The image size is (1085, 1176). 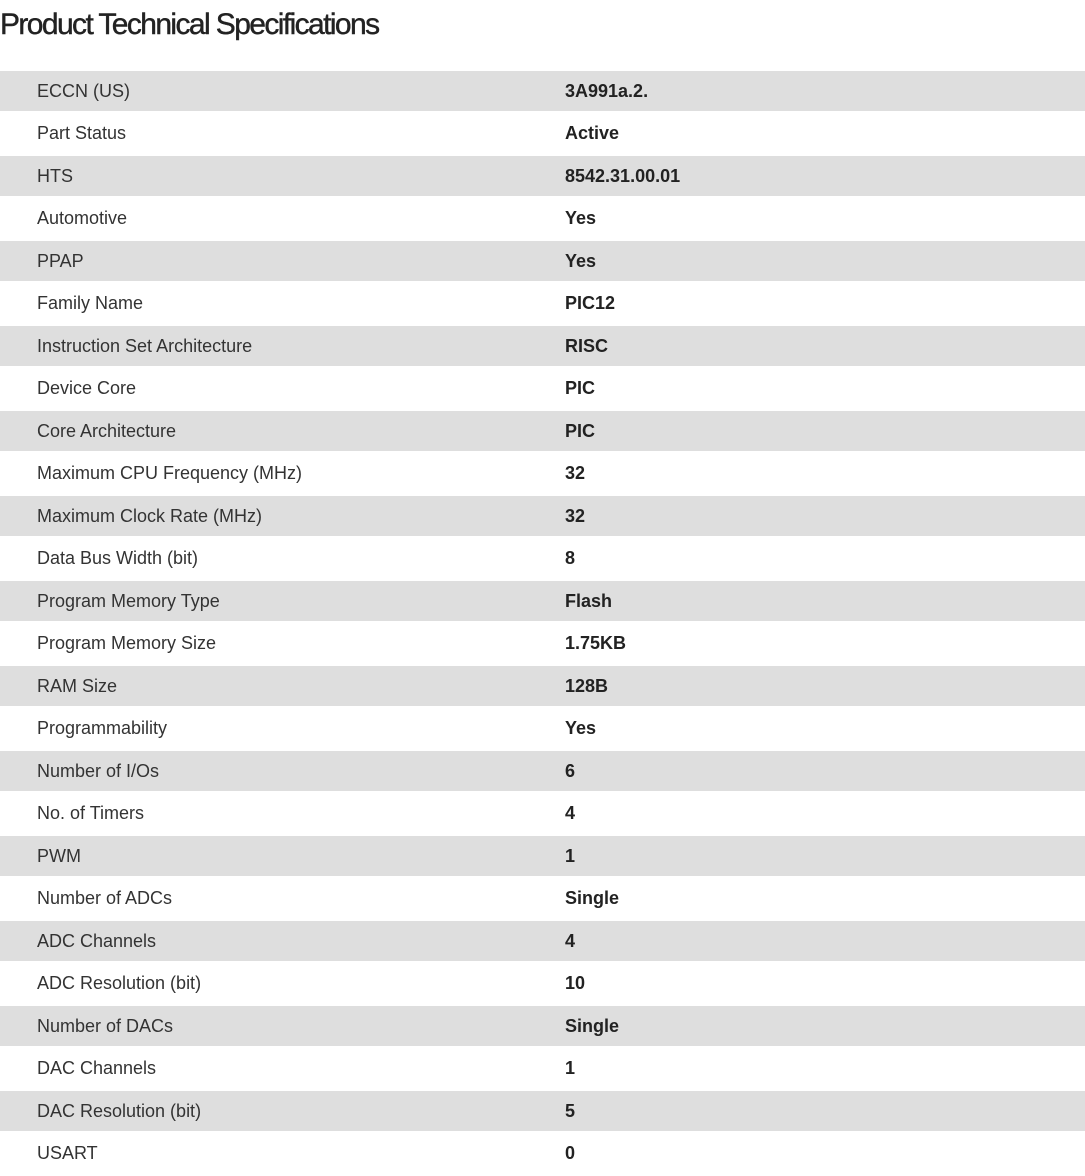 What do you see at coordinates (607, 90) in the screenshot?
I see `spec-value: 3A991a.2.` at bounding box center [607, 90].